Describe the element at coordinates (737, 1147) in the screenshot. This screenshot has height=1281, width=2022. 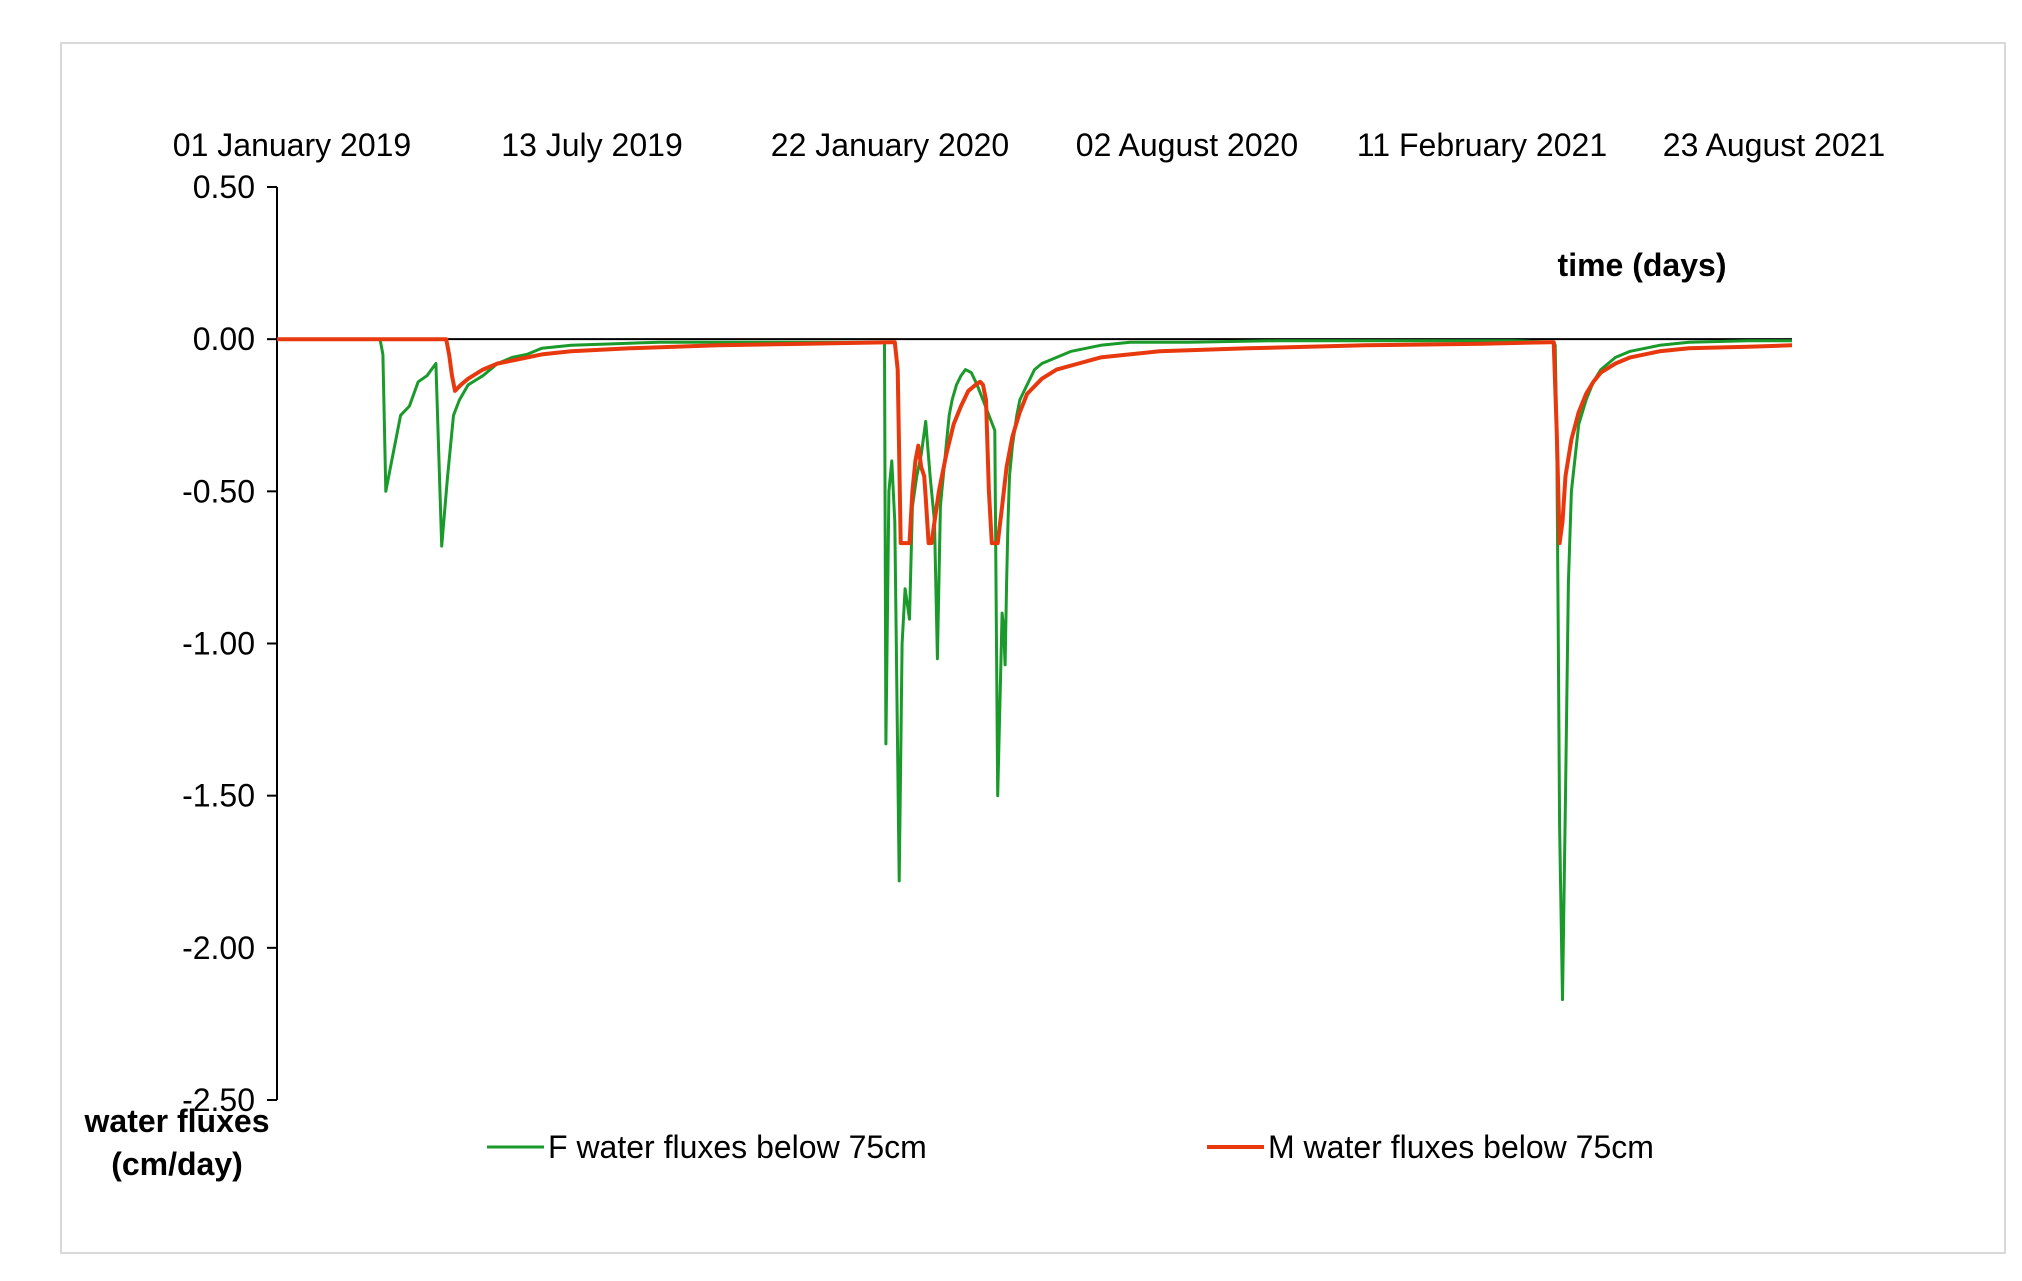
I see `legend-label-f: F water fluxes below 75cm` at that location.